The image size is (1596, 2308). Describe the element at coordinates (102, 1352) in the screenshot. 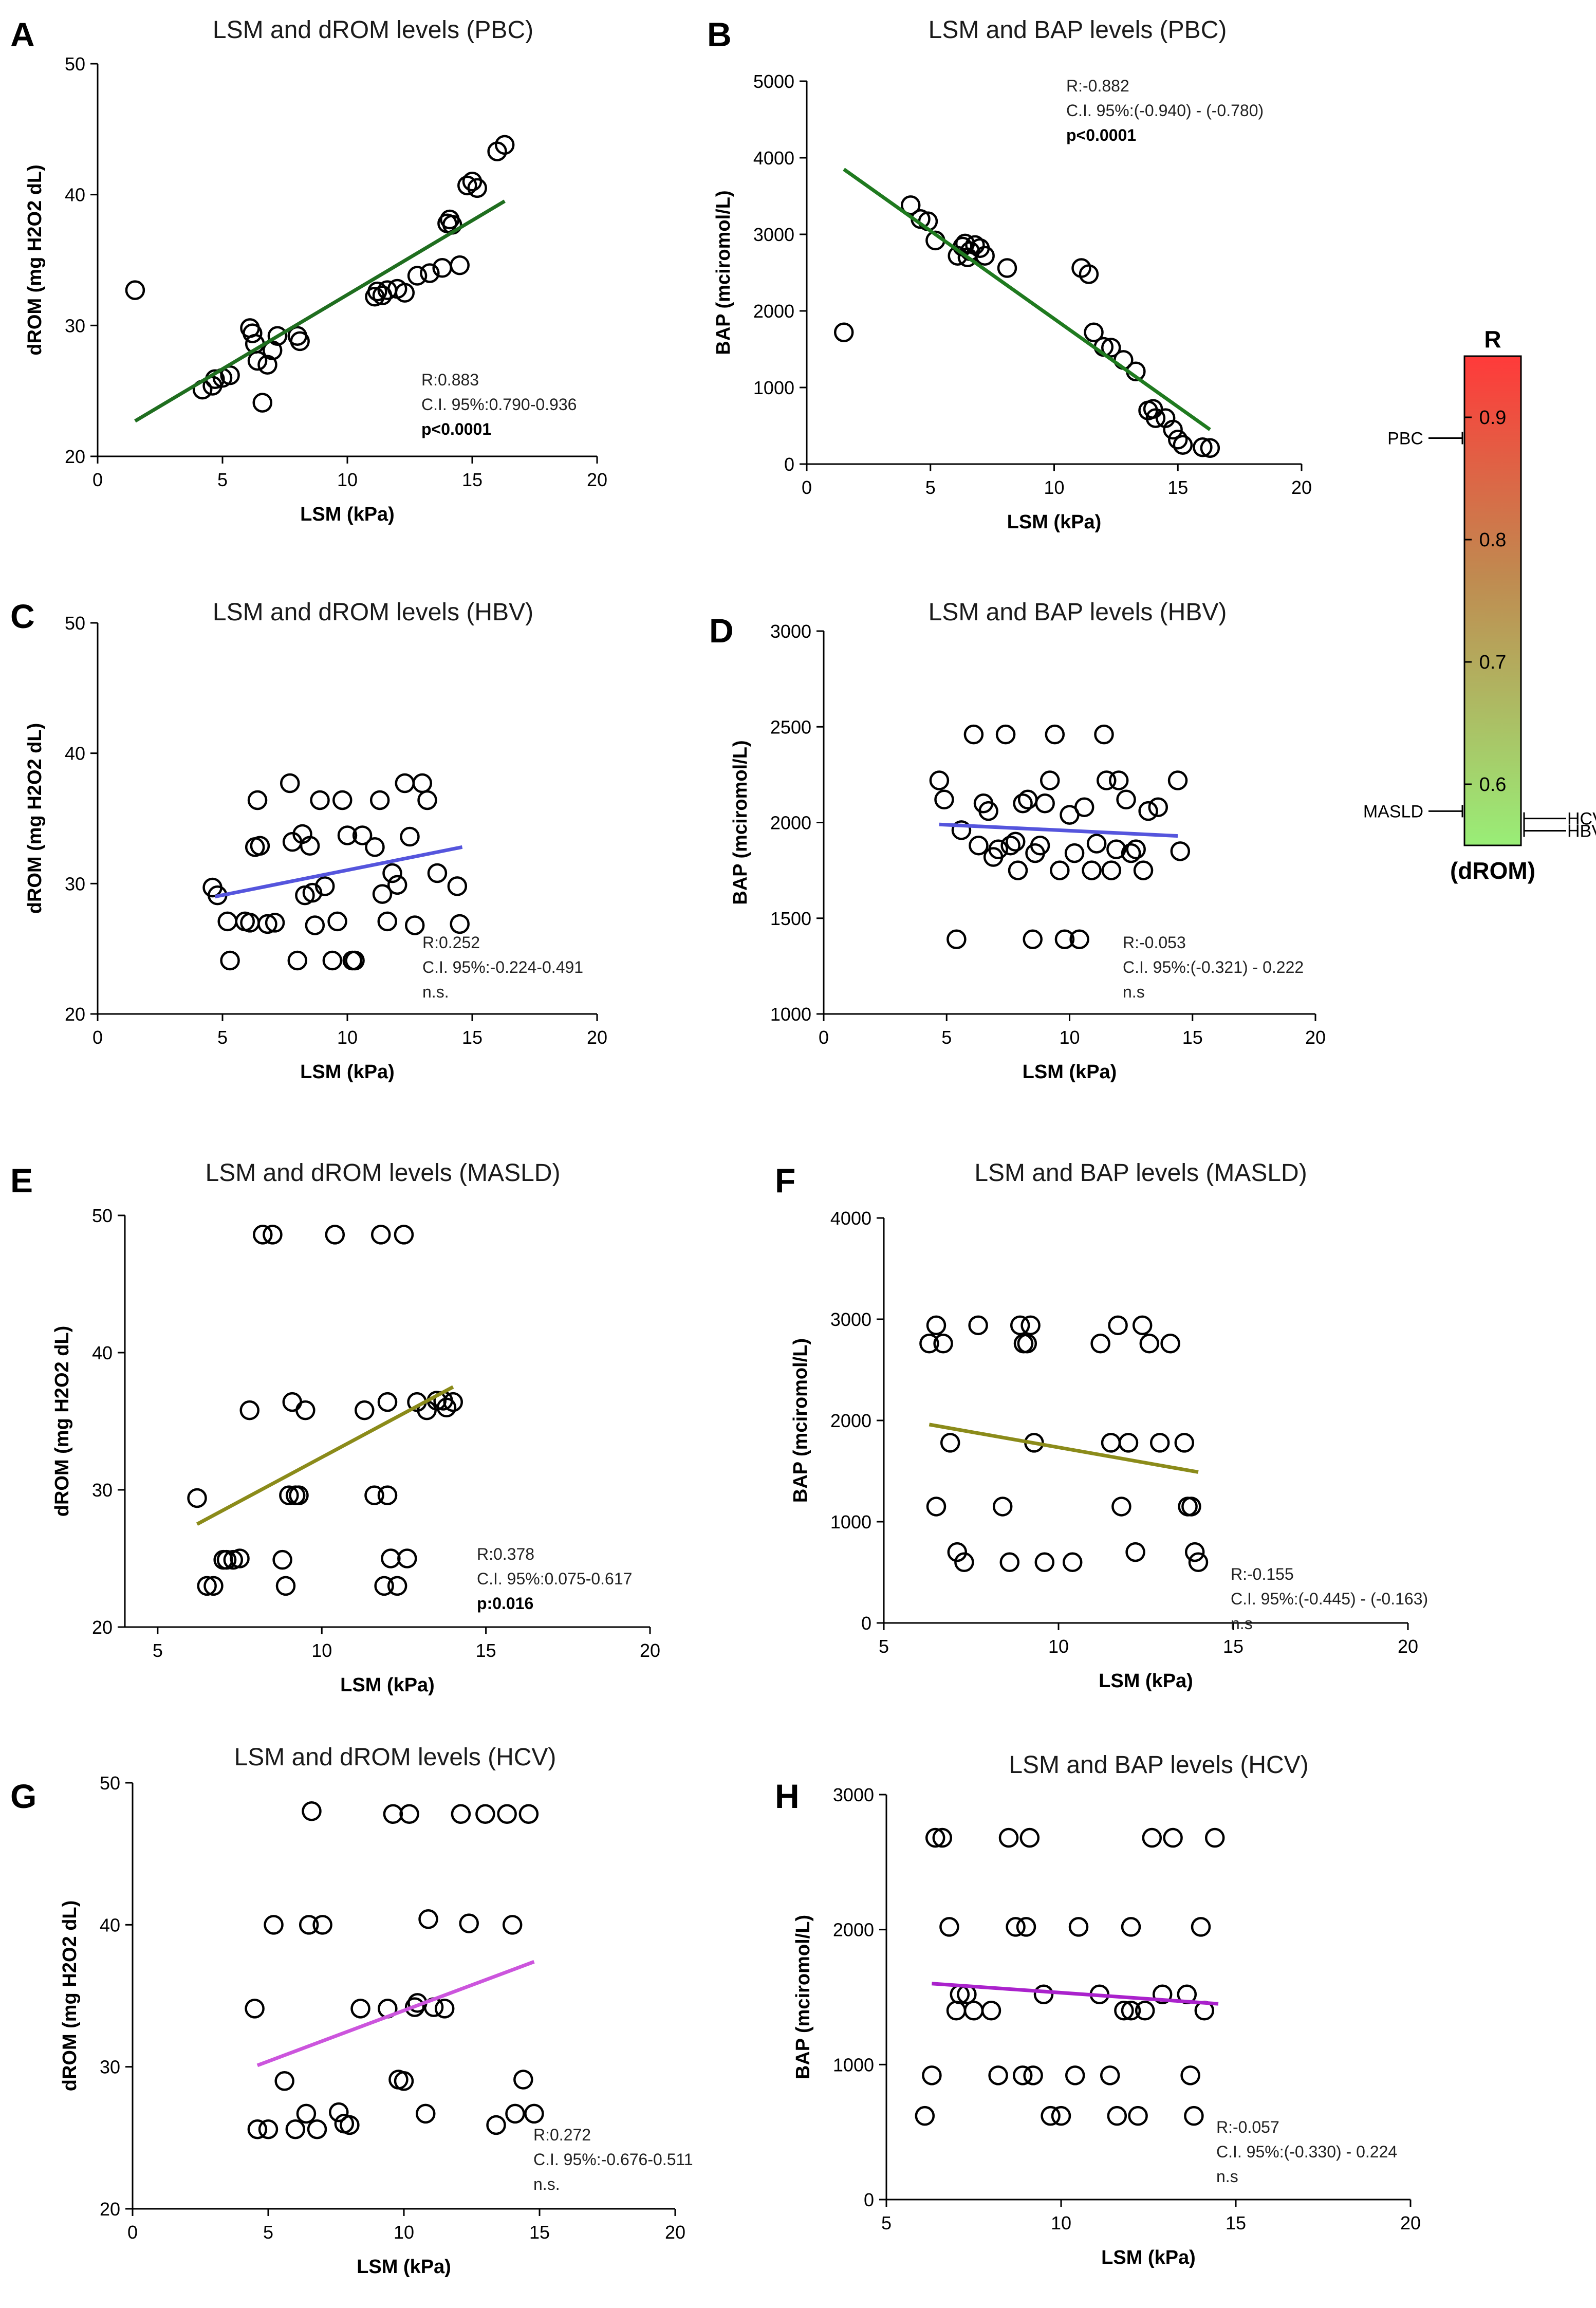

I see `y-tick-label: 40` at that location.